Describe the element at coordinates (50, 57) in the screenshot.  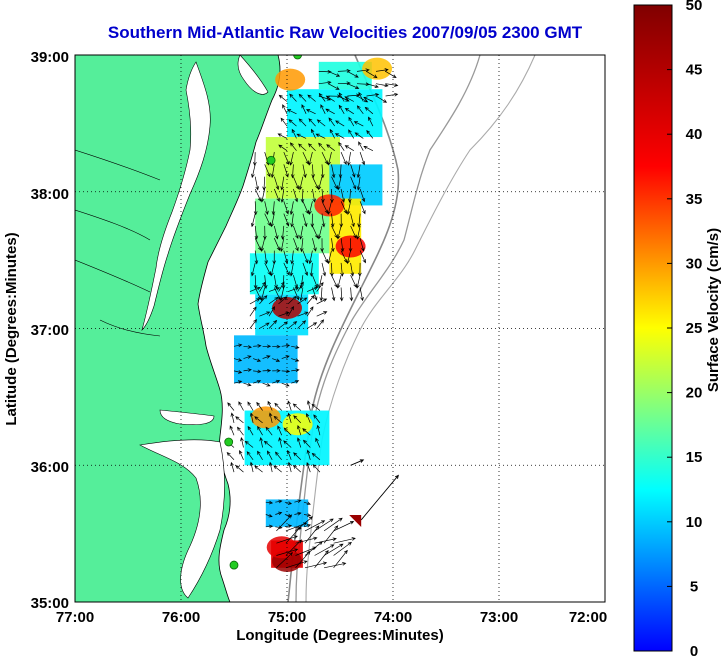
I see `y-tick-label: 39:00` at that location.